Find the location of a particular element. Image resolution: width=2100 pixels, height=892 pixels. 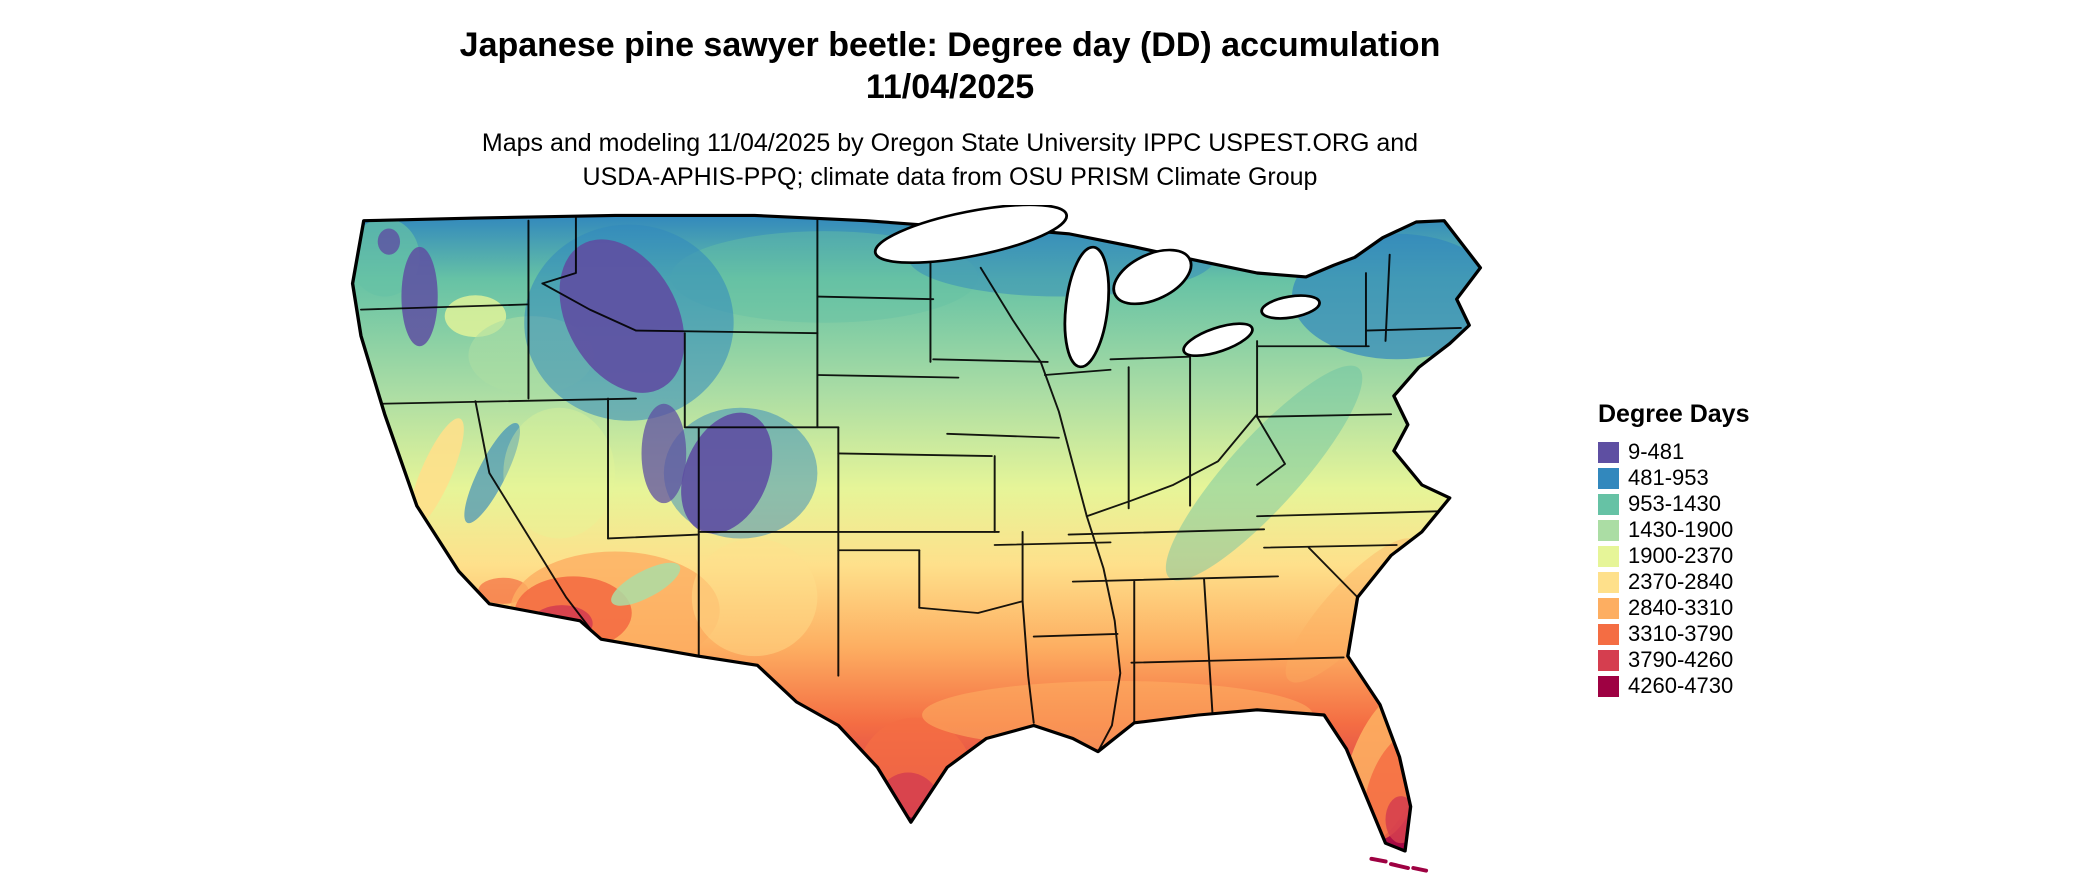

legend-label: 9-481 is located at coordinates (1656, 451).